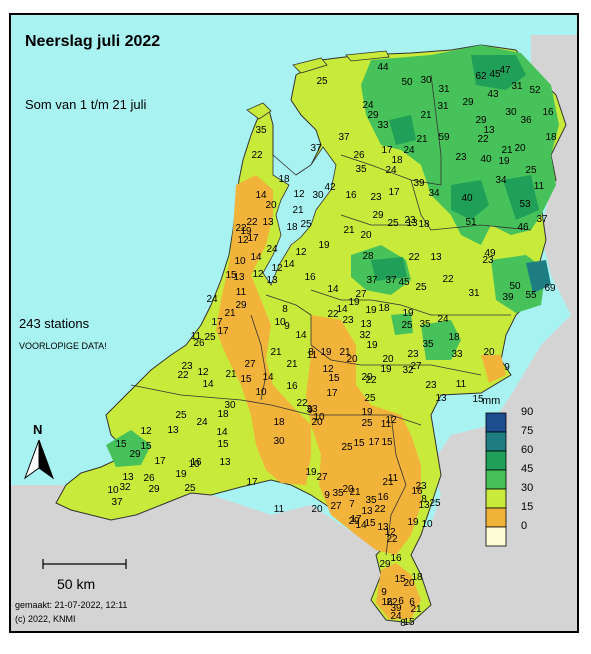 This screenshot has width=591, height=654. I want to click on stations-count: 243 stations, so click(54, 323).